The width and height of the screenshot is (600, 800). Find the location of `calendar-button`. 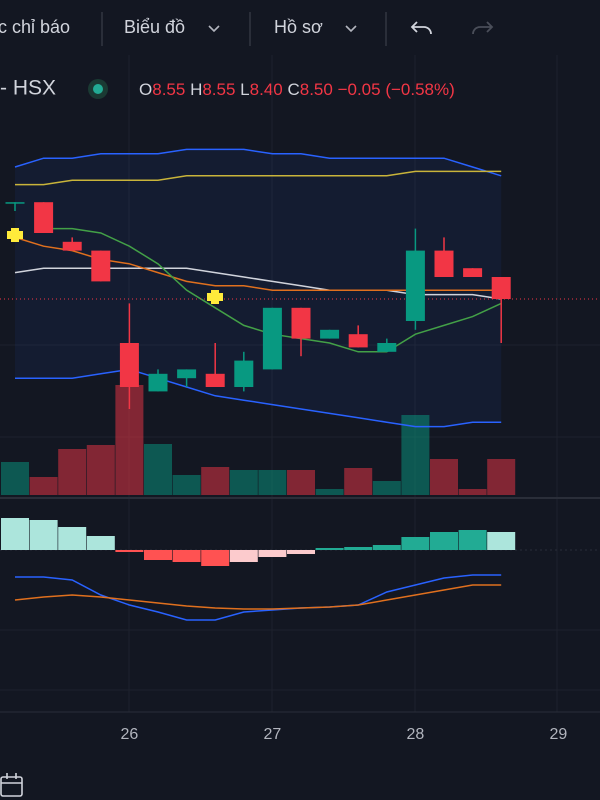

calendar-button is located at coordinates (11, 785).